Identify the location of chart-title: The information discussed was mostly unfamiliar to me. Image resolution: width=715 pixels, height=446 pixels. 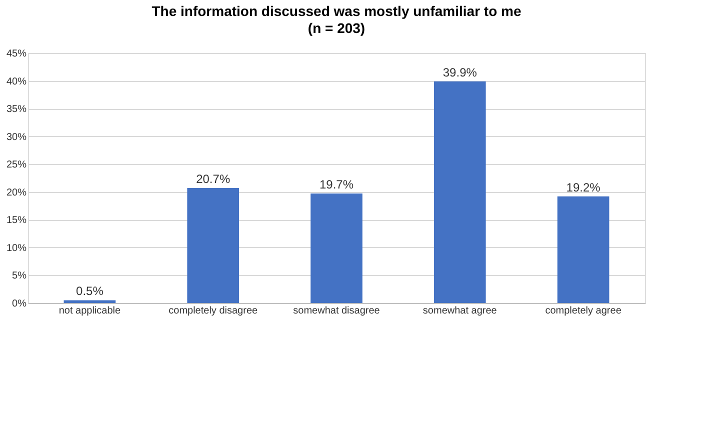
(337, 11).